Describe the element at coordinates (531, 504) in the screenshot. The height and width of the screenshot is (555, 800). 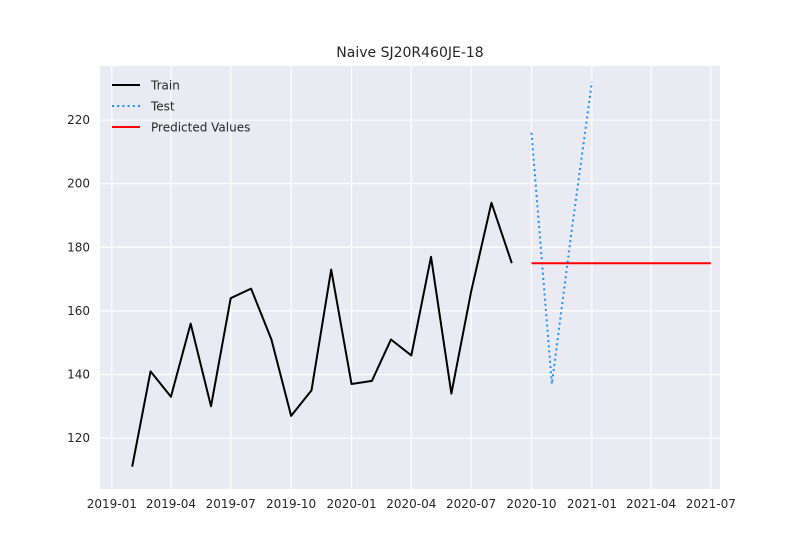
I see `x-tick-label: 2020-10` at that location.